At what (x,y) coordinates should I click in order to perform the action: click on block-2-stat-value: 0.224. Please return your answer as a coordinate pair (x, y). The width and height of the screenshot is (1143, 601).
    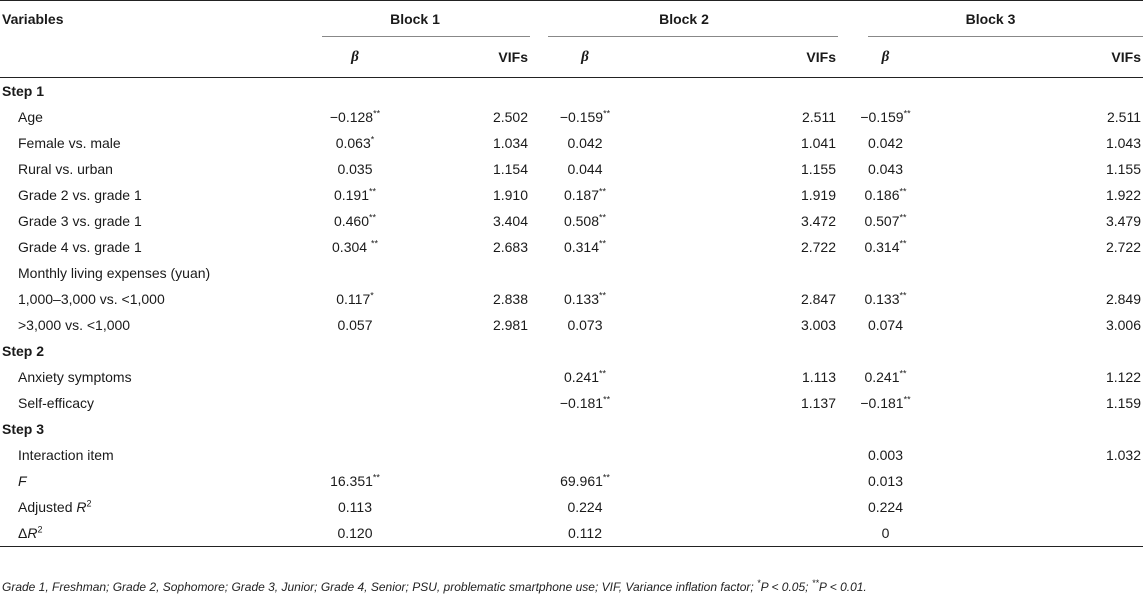
    Looking at the image, I should click on (585, 507).